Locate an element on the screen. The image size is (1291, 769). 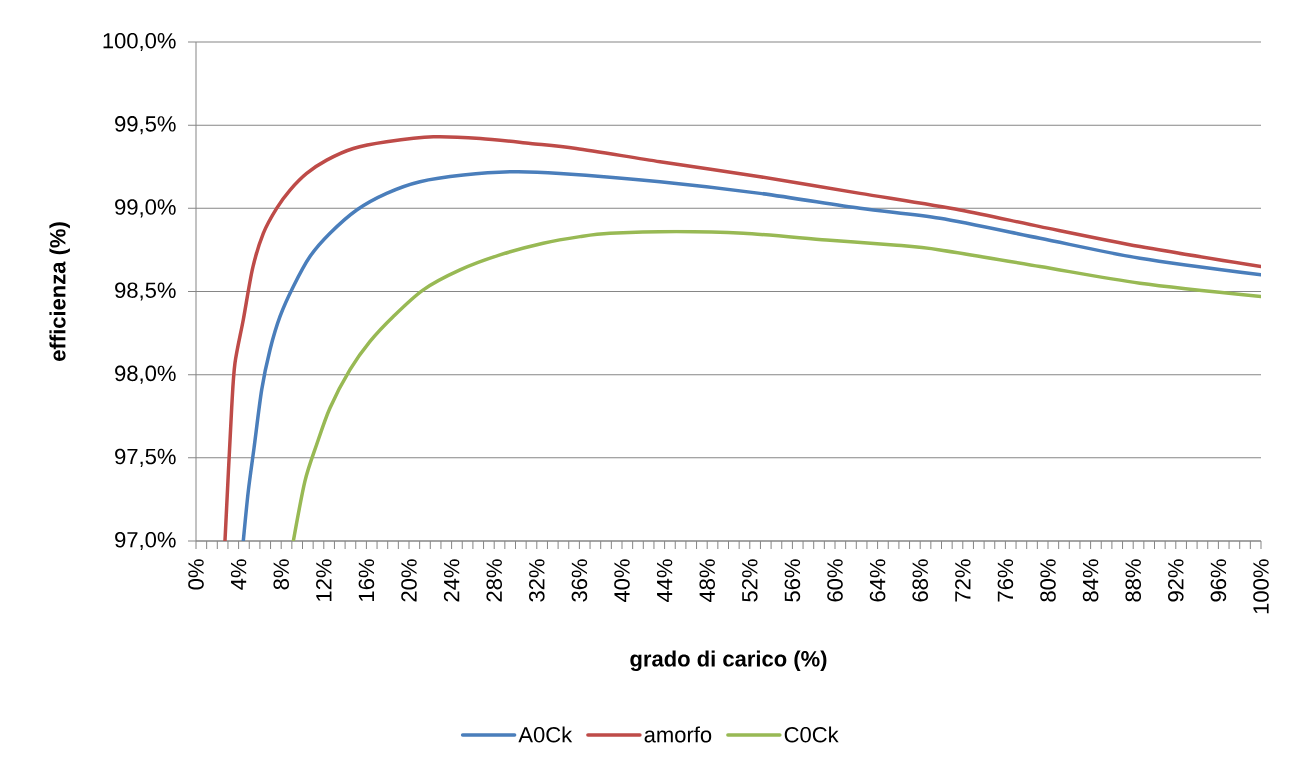
x-tick-label: 4% is located at coordinates (238, 574).